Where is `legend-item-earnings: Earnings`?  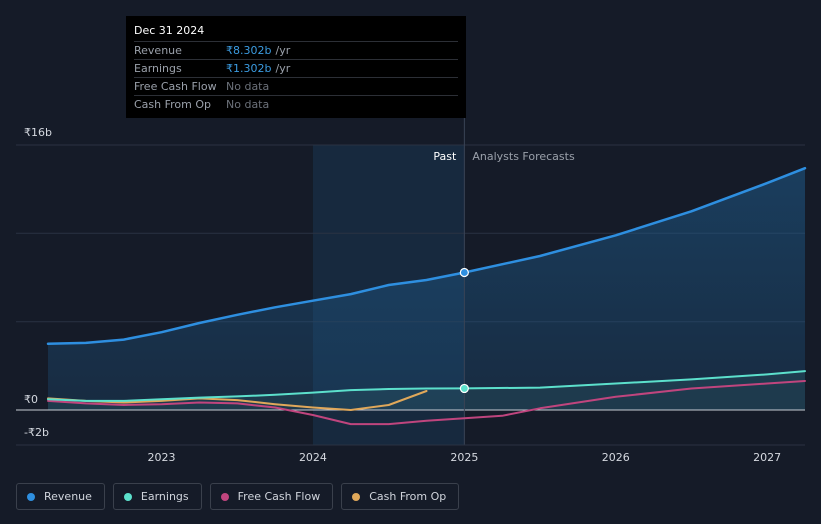 legend-item-earnings: Earnings is located at coordinates (157, 496).